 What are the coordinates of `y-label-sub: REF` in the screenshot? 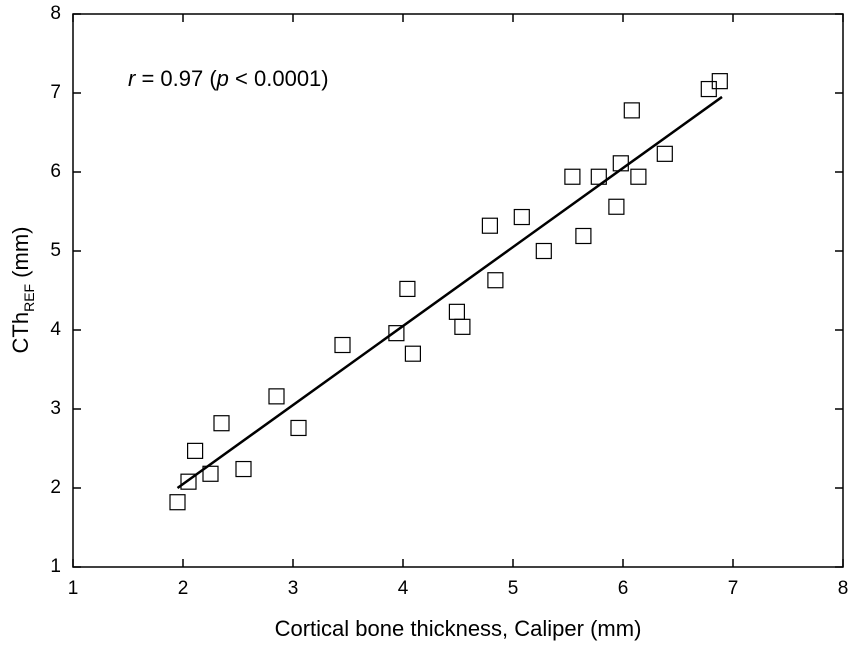 It's located at (29, 298).